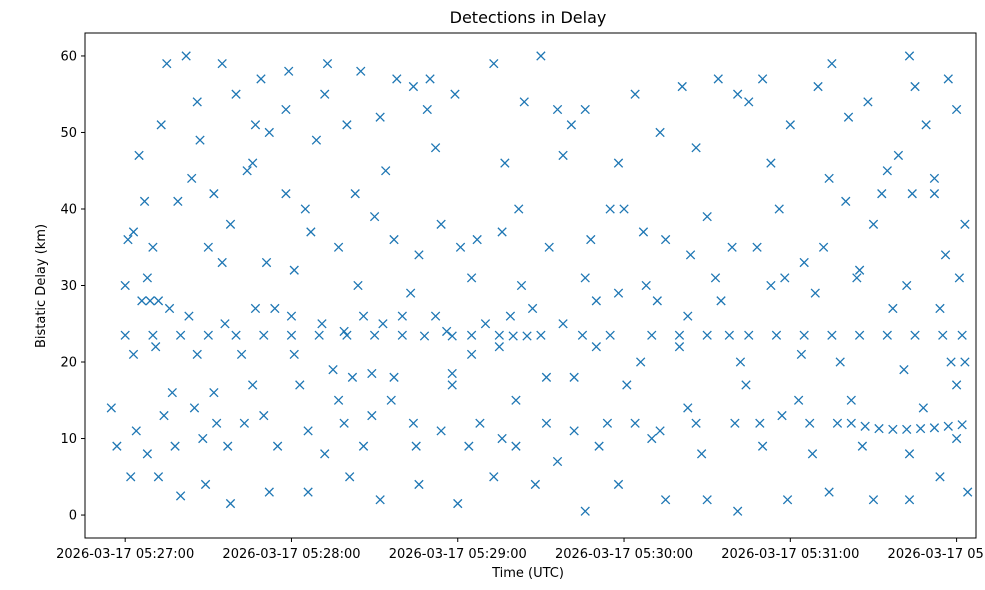 The width and height of the screenshot is (985, 590). I want to click on y-tick-label: 40, so click(68, 209).